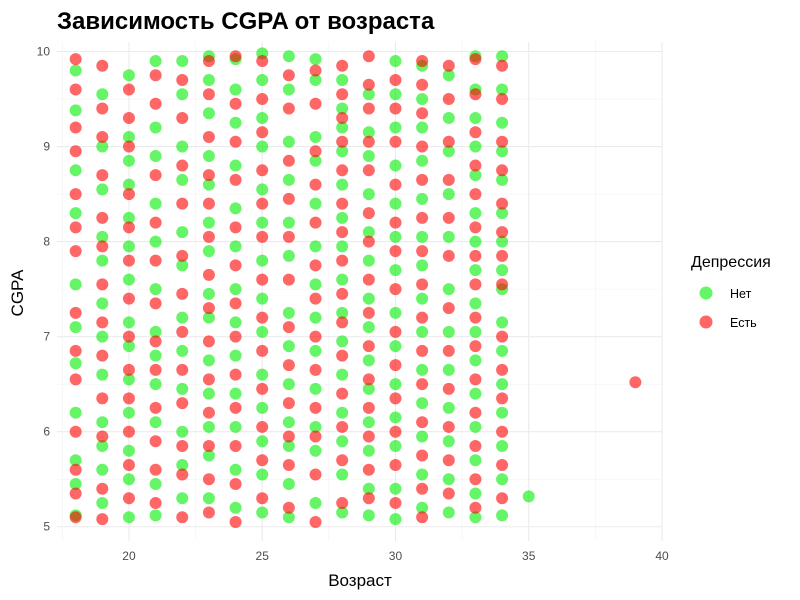  What do you see at coordinates (706, 293) in the screenshot?
I see `legend-swatch-no` at bounding box center [706, 293].